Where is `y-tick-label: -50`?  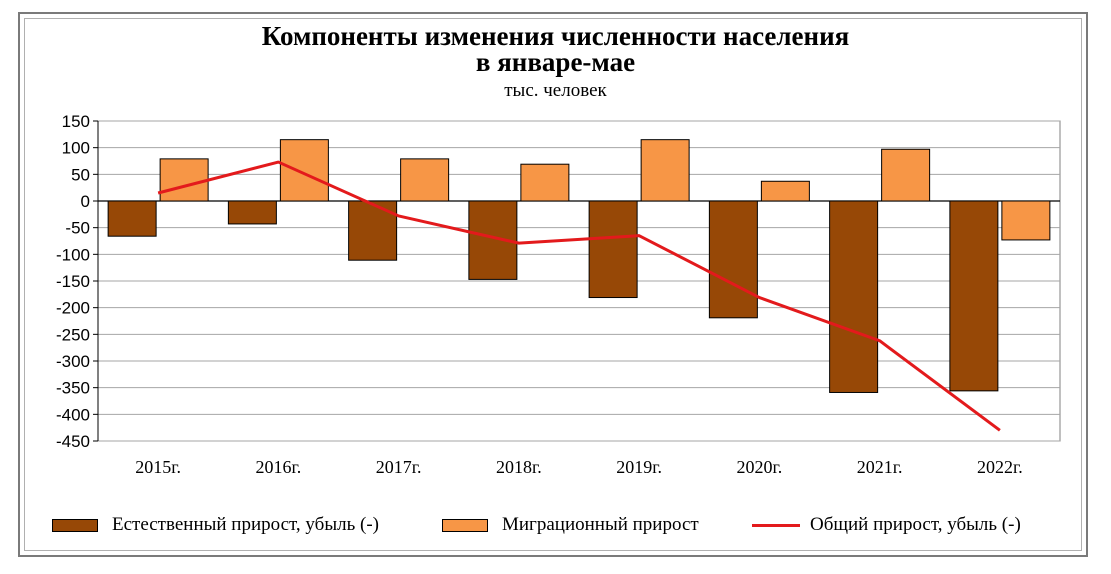 y-tick-label: -50 is located at coordinates (77, 228).